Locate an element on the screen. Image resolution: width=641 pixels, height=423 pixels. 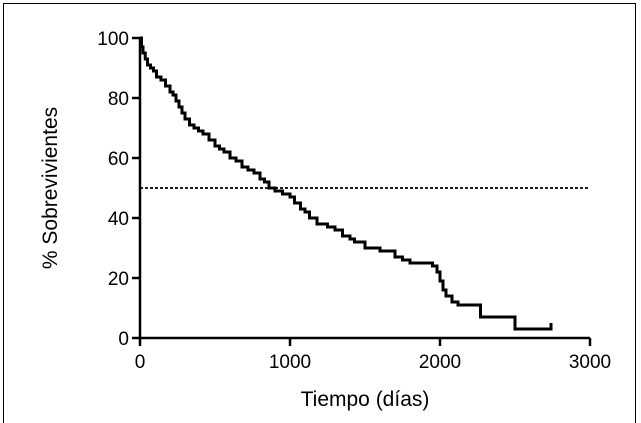
y-tick-label: 20 is located at coordinates (118, 279).